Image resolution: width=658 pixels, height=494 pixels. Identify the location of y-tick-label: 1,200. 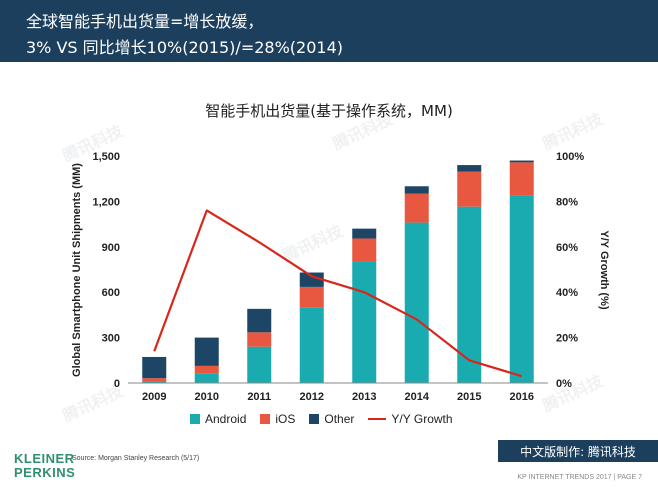
(106, 202).